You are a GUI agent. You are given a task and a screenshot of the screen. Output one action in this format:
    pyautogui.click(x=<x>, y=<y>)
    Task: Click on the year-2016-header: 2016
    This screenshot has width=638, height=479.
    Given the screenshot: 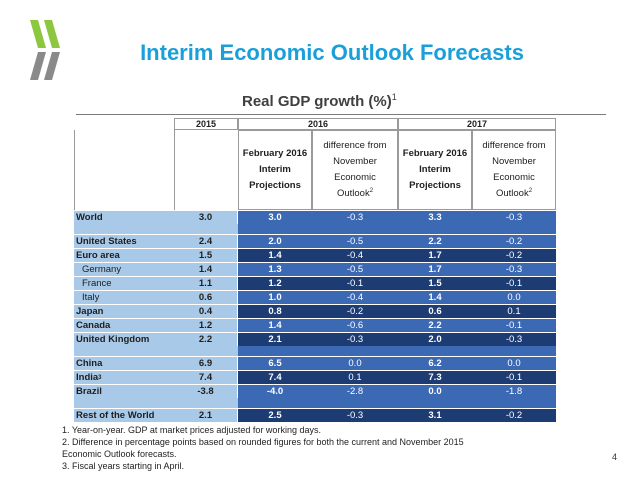 What is the action you would take?
    pyautogui.click(x=318, y=124)
    